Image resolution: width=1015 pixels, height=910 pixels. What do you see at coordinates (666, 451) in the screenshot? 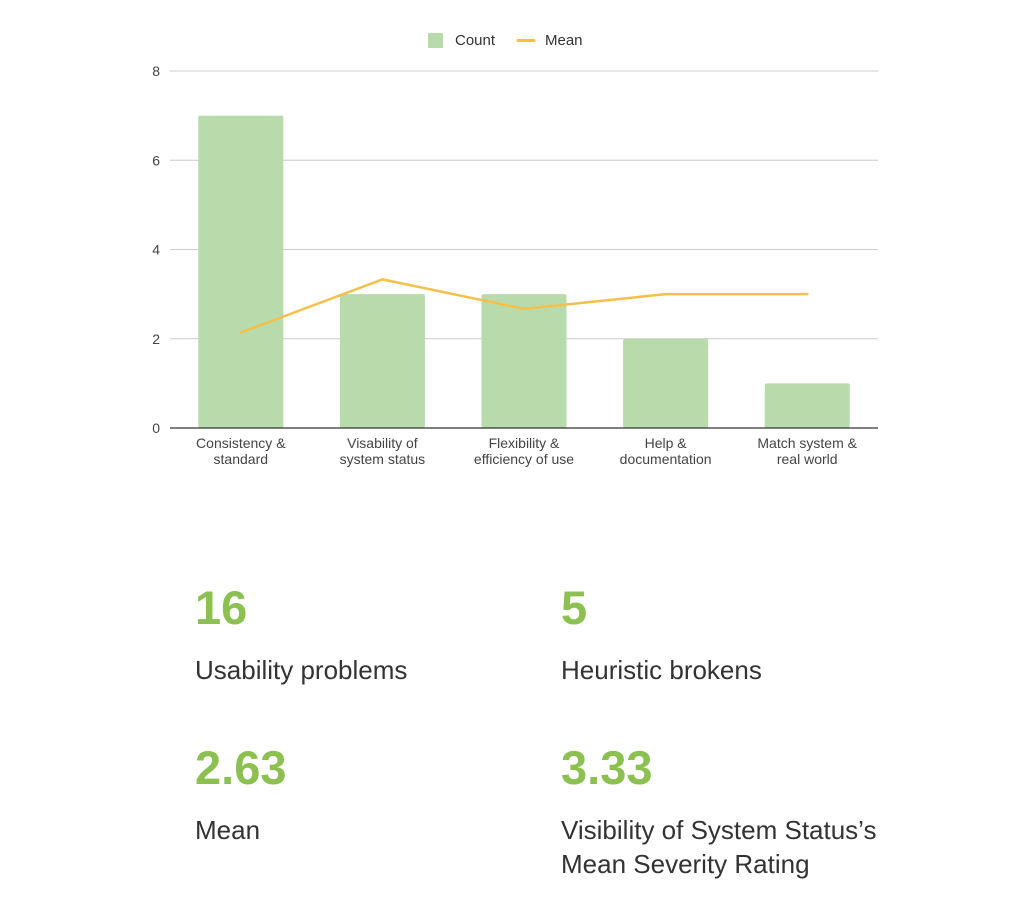
I see `x-tick-label: Help & documentation` at bounding box center [666, 451].